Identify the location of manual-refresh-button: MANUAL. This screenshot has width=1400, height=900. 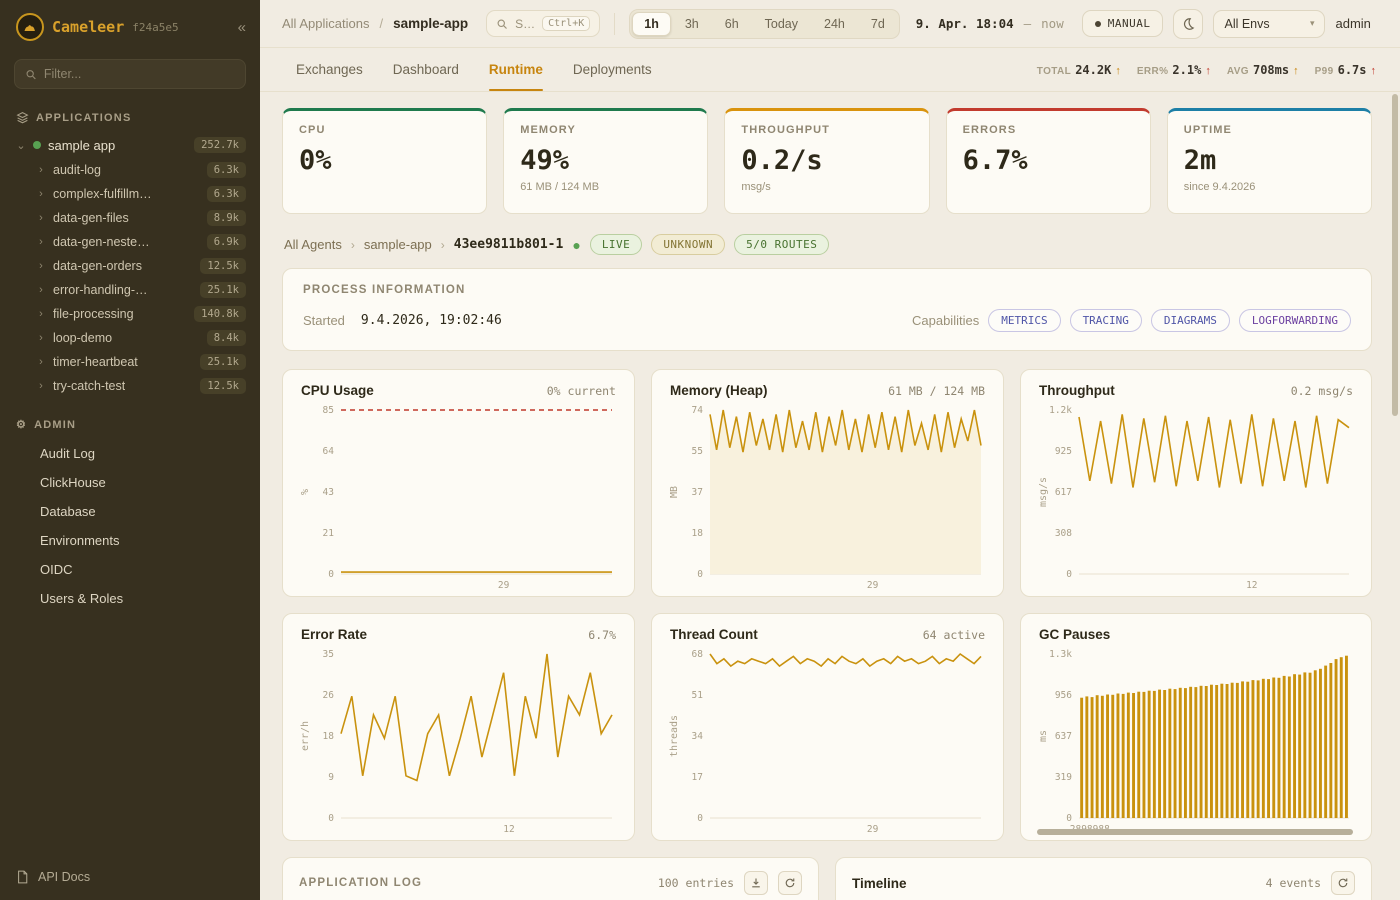
(1122, 23).